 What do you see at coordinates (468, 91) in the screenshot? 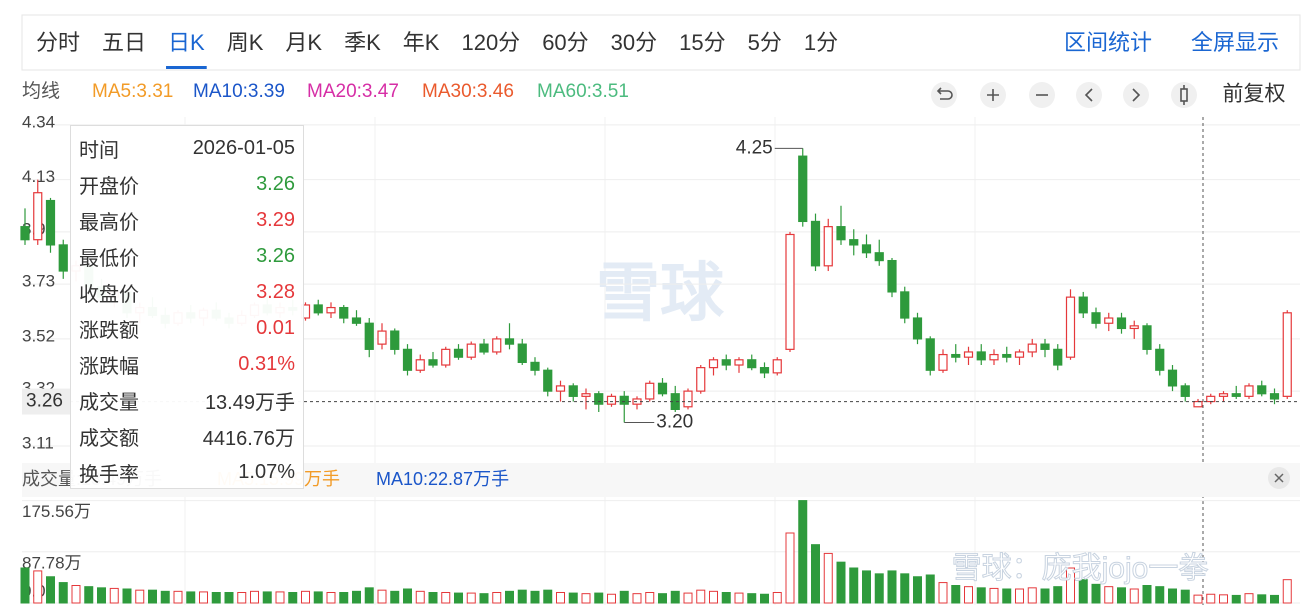
I see `ma-legend: MA30:3.46` at bounding box center [468, 91].